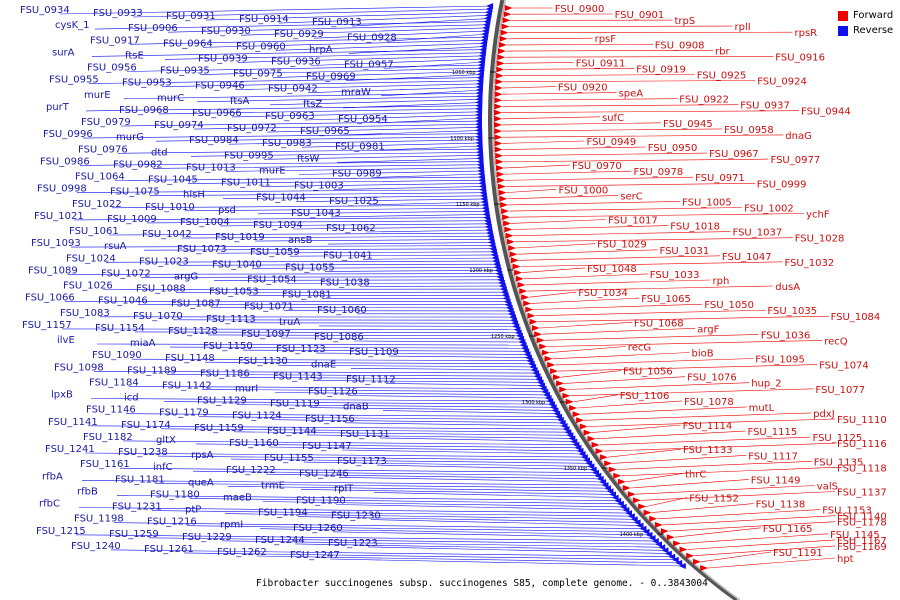 The image size is (900, 600). I want to click on reverse-gene-label: FSU_1093, so click(56, 243).